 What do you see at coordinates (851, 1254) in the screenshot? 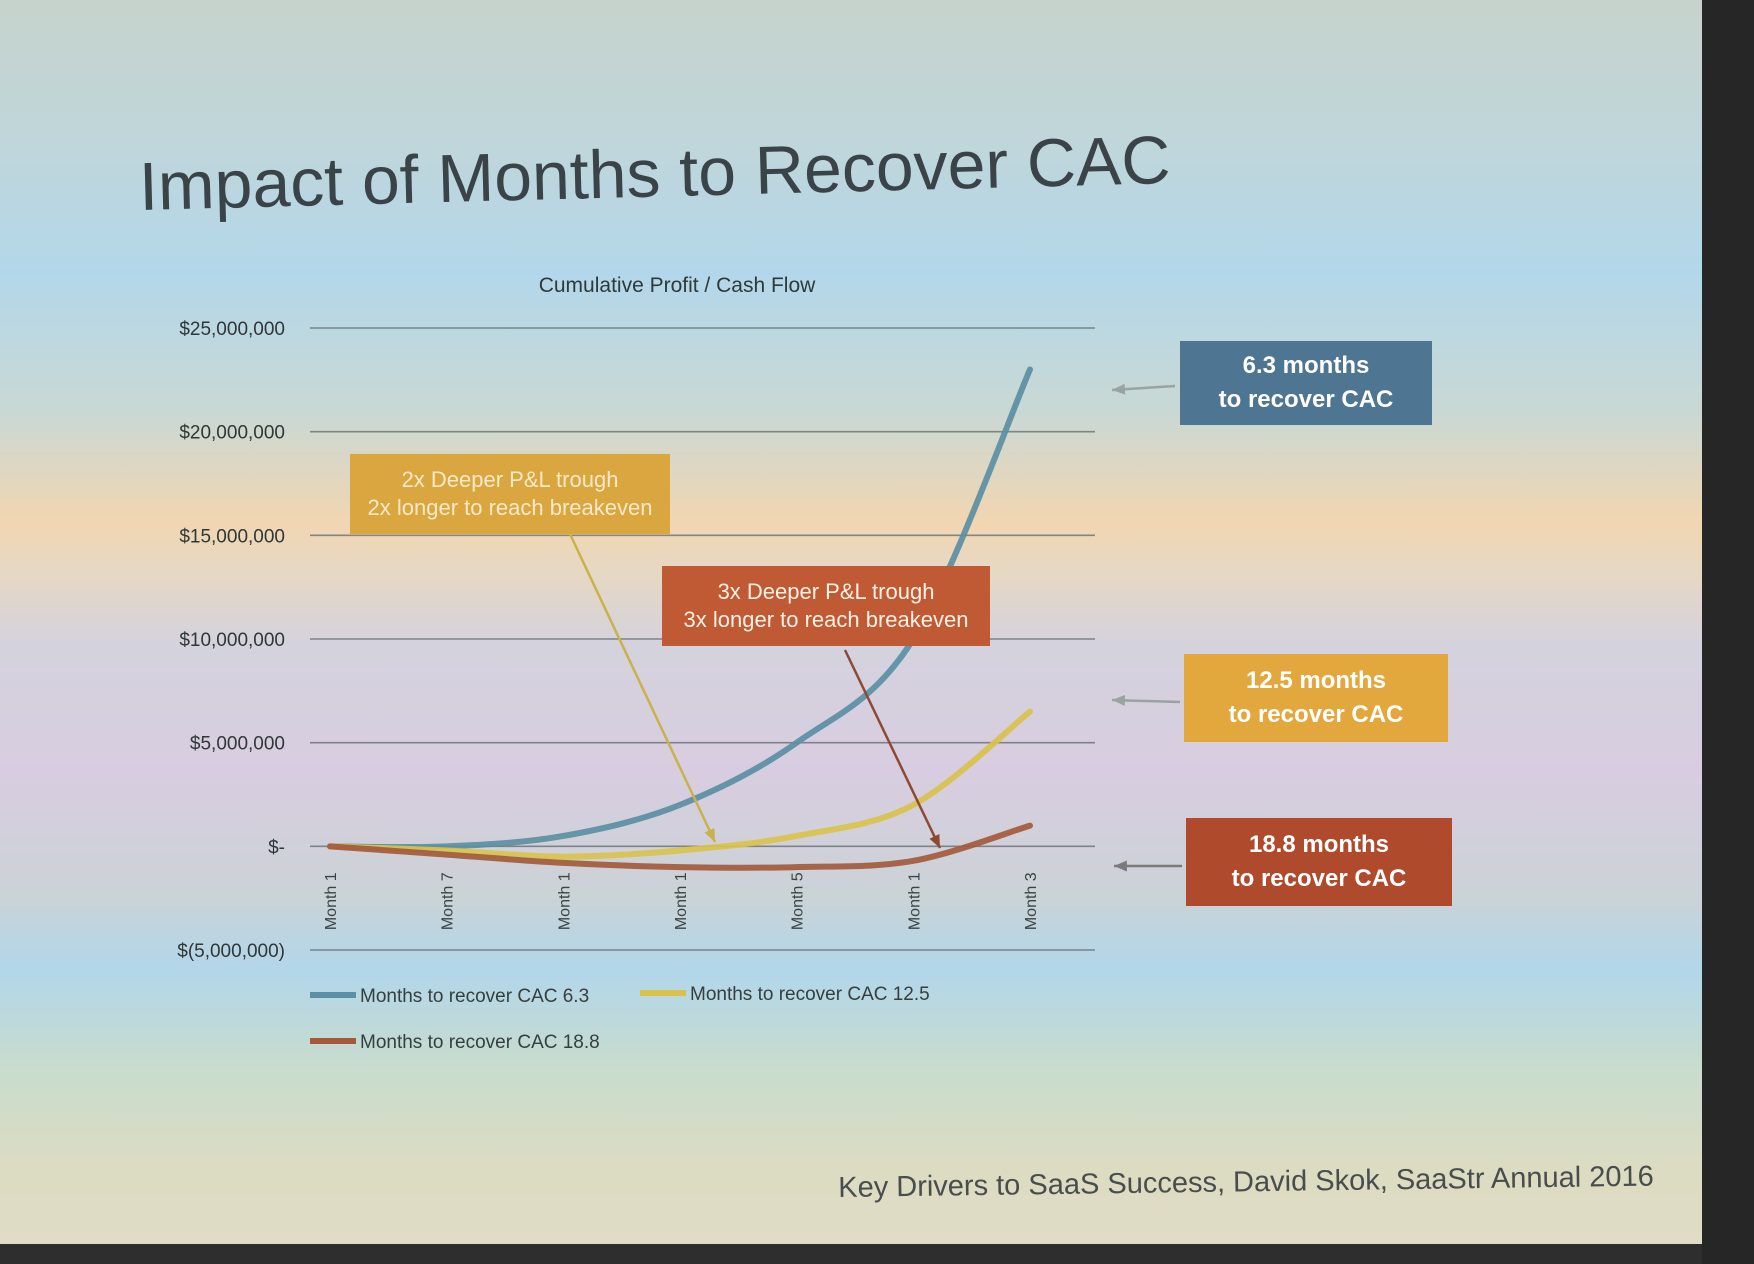
I see `projector-screen-bottom` at bounding box center [851, 1254].